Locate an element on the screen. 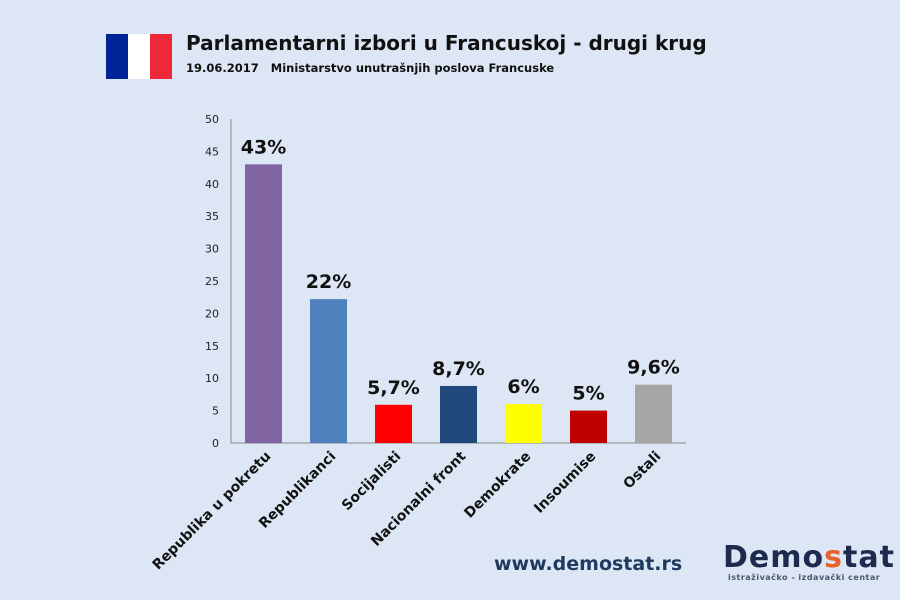 The image size is (900, 600). flag-stripe-blue is located at coordinates (117, 56).